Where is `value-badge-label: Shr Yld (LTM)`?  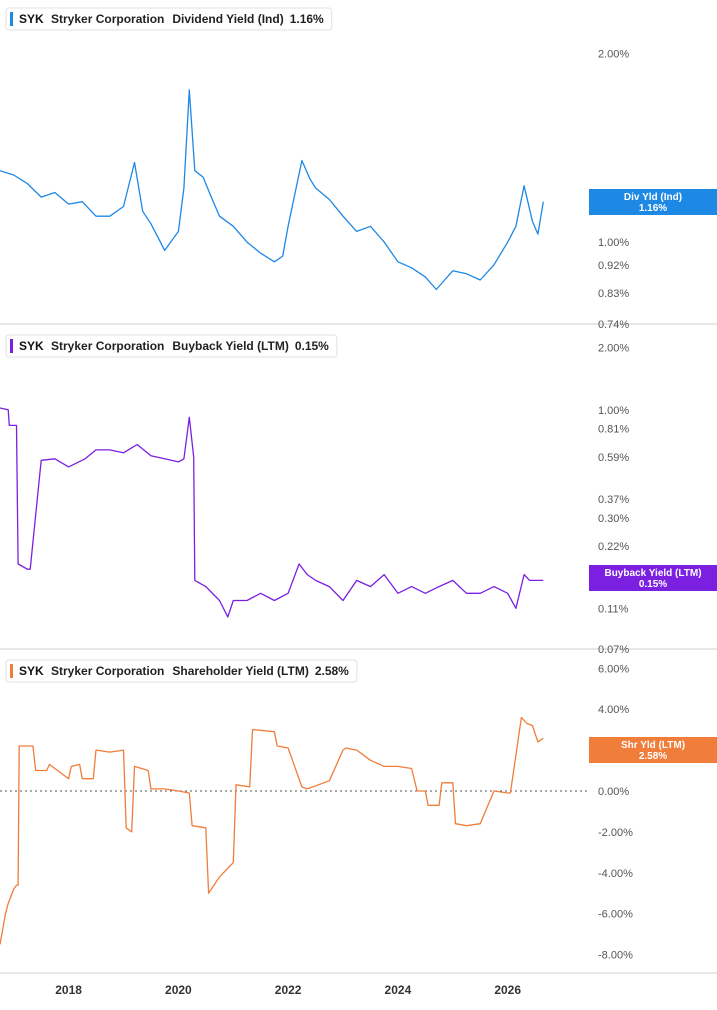 value-badge-label: Shr Yld (LTM) is located at coordinates (653, 745).